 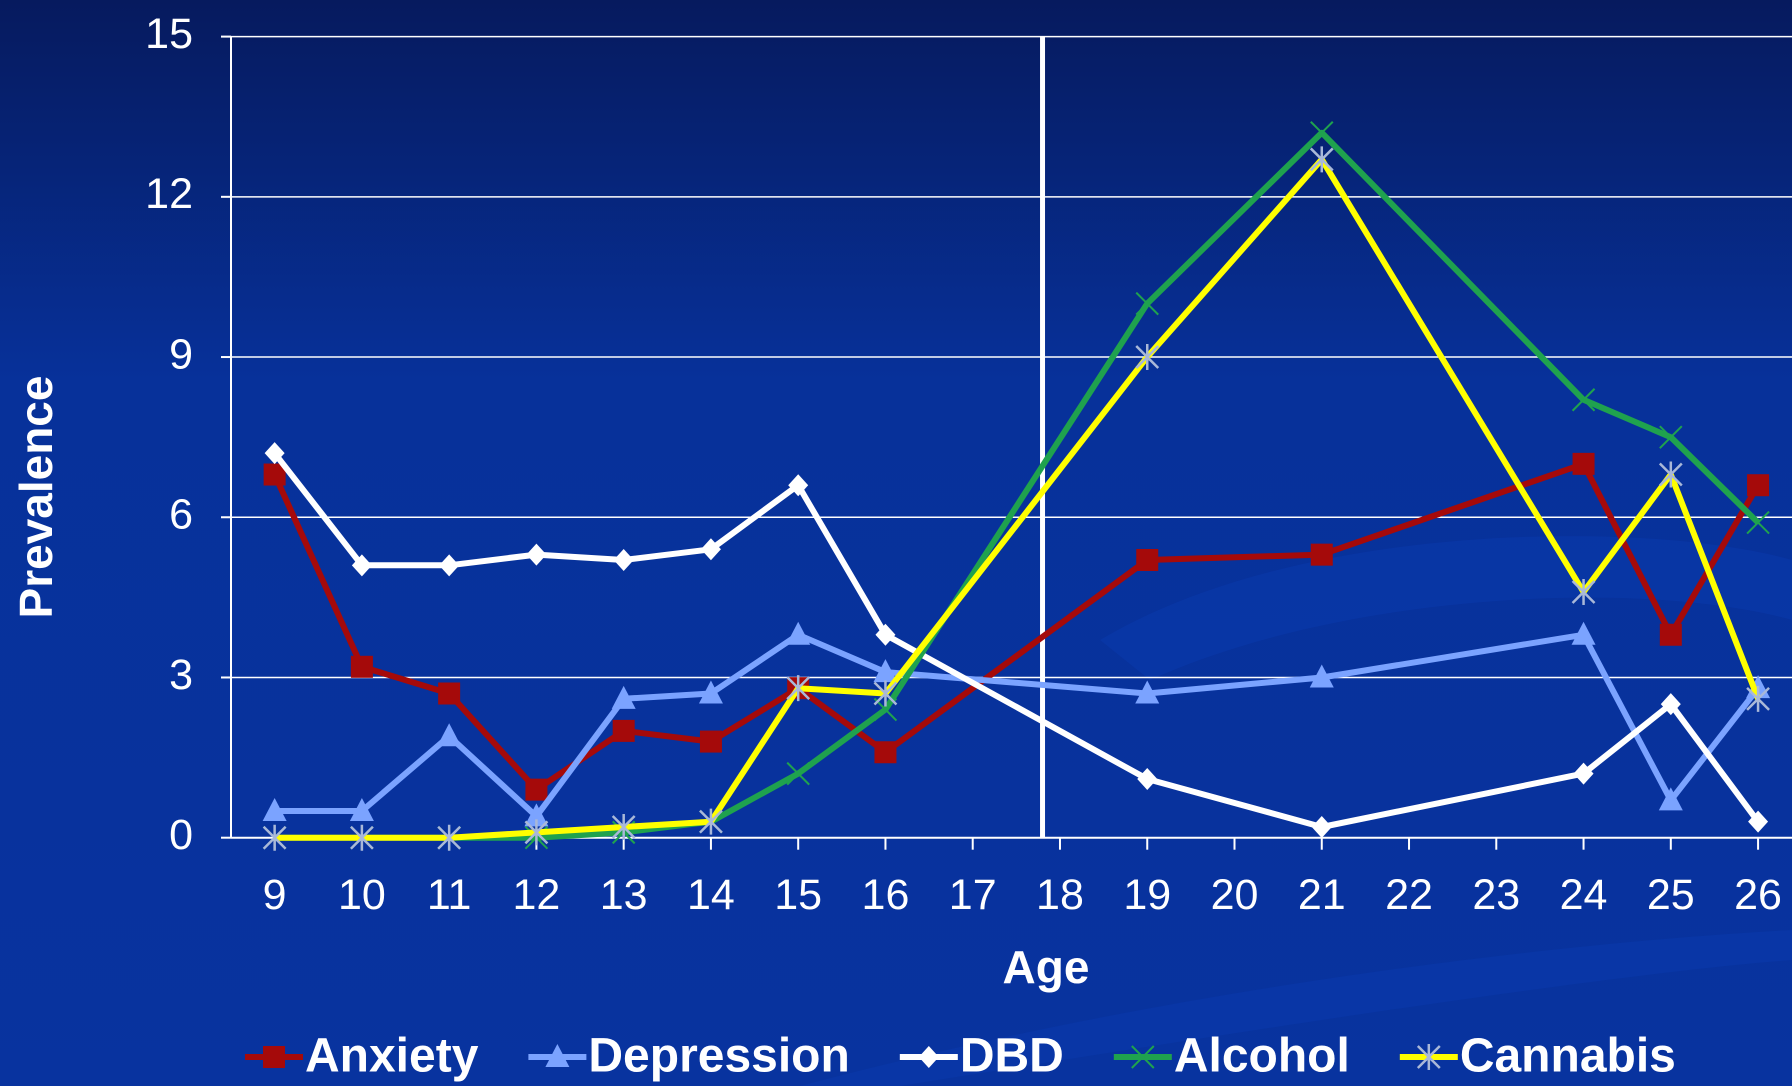 What do you see at coordinates (1671, 895) in the screenshot?
I see `x-tick-label: 25` at bounding box center [1671, 895].